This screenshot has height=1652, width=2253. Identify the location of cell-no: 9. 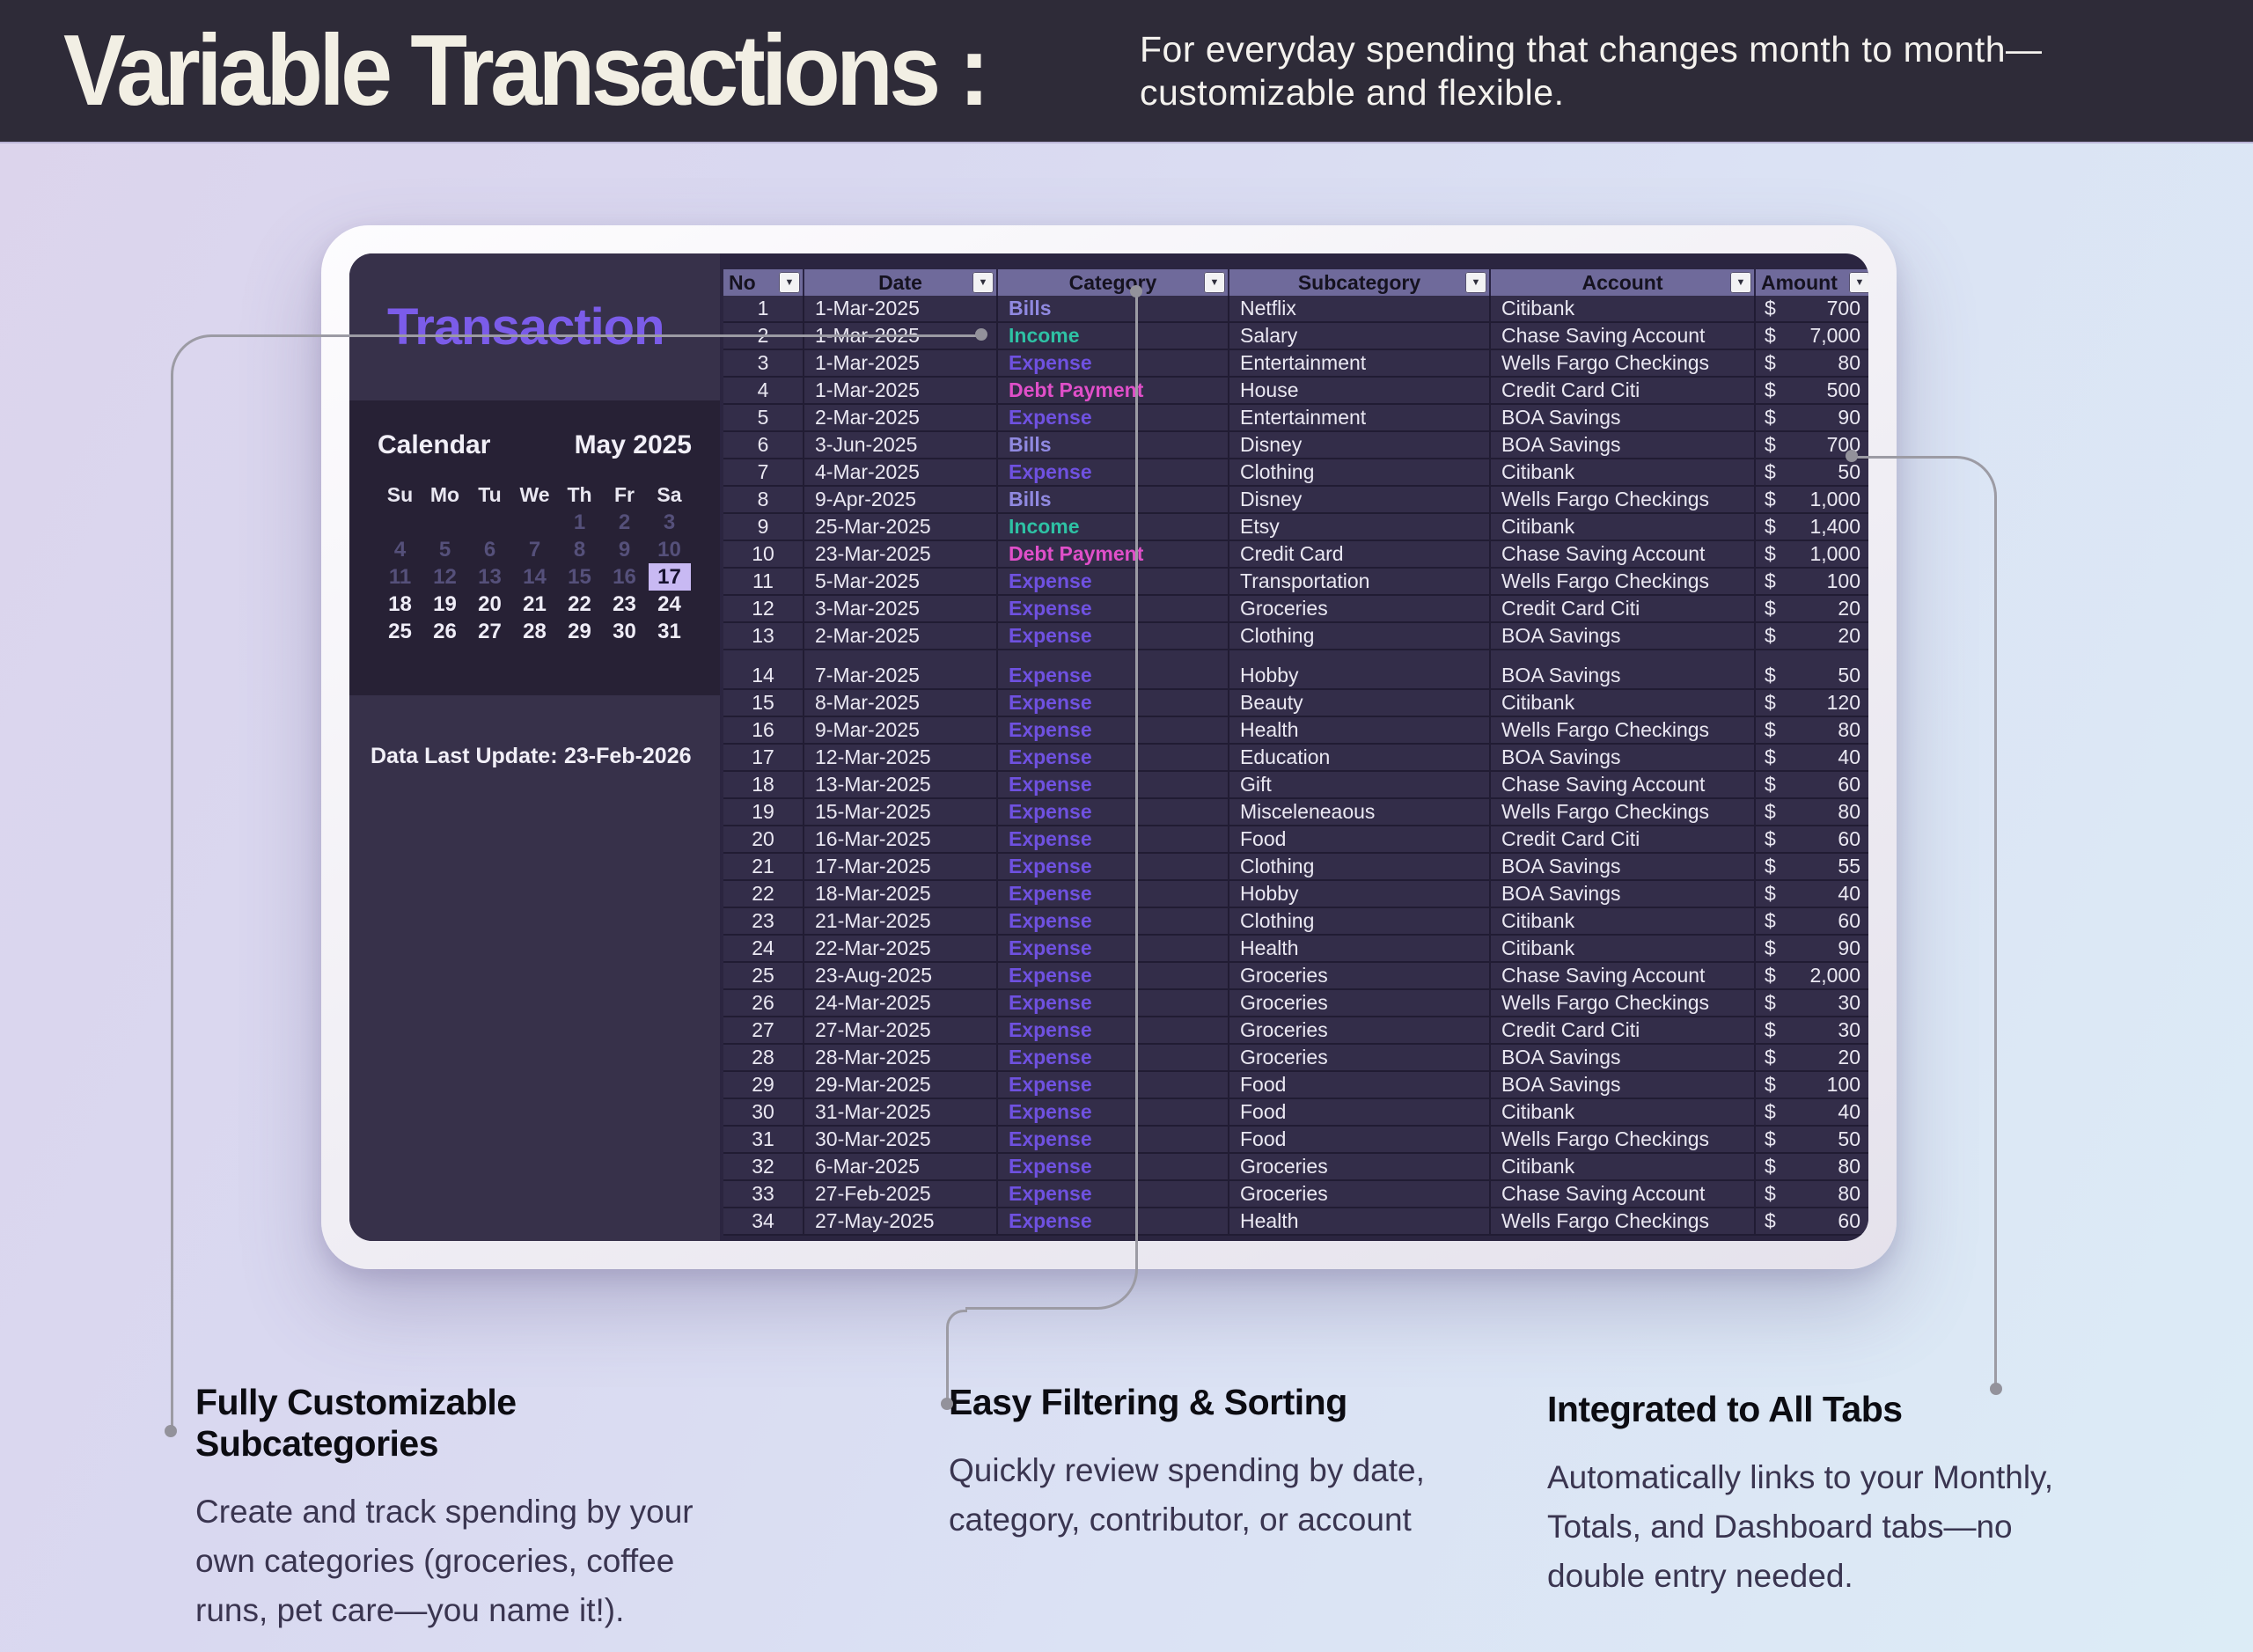
(764, 527).